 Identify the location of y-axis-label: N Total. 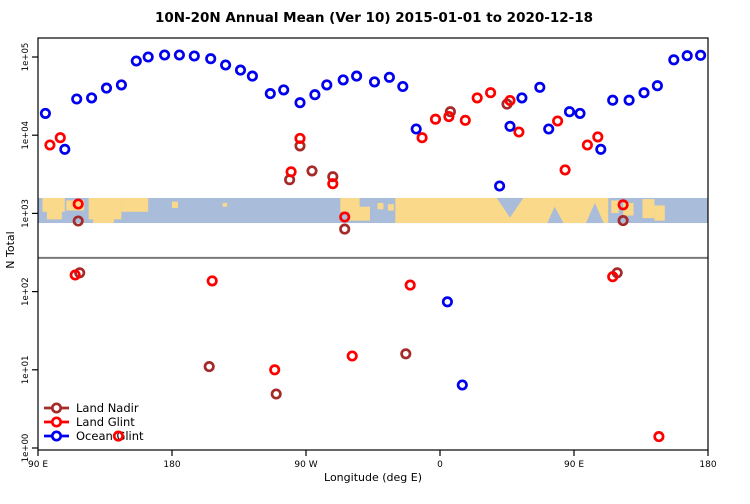
(10, 249).